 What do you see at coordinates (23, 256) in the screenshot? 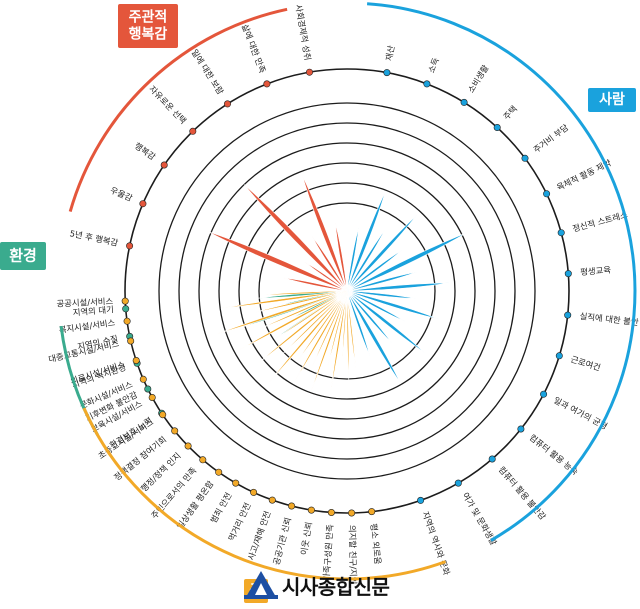
I see `badge-environment-label: 환경` at bounding box center [23, 256].